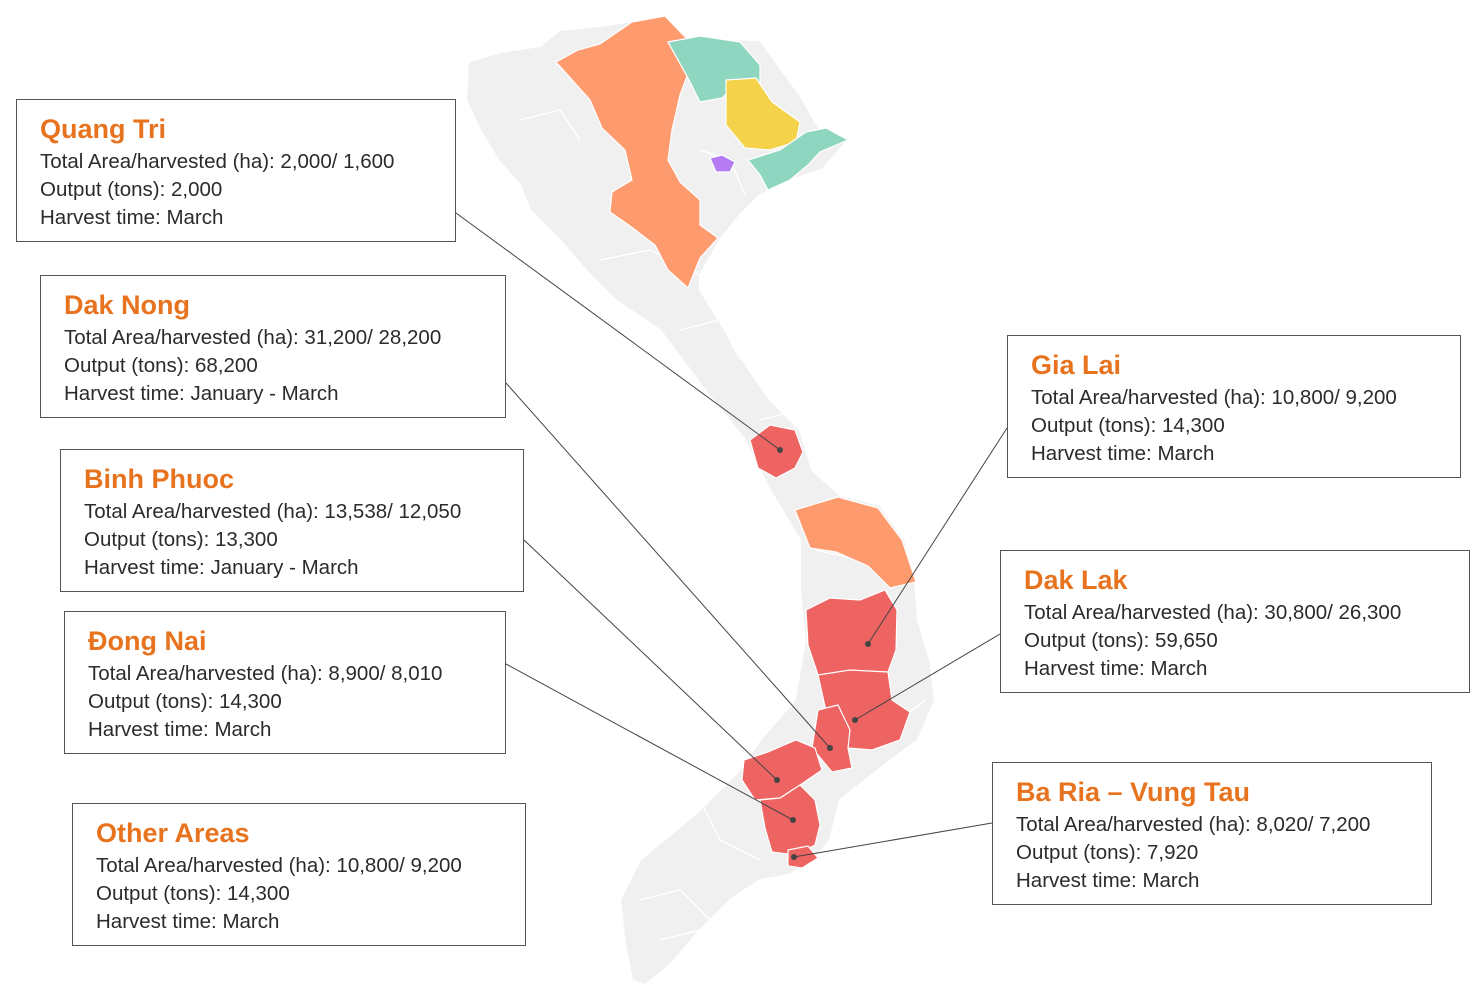  What do you see at coordinates (1121, 640) in the screenshot?
I see `output-line: Output (tons): 59,650` at bounding box center [1121, 640].